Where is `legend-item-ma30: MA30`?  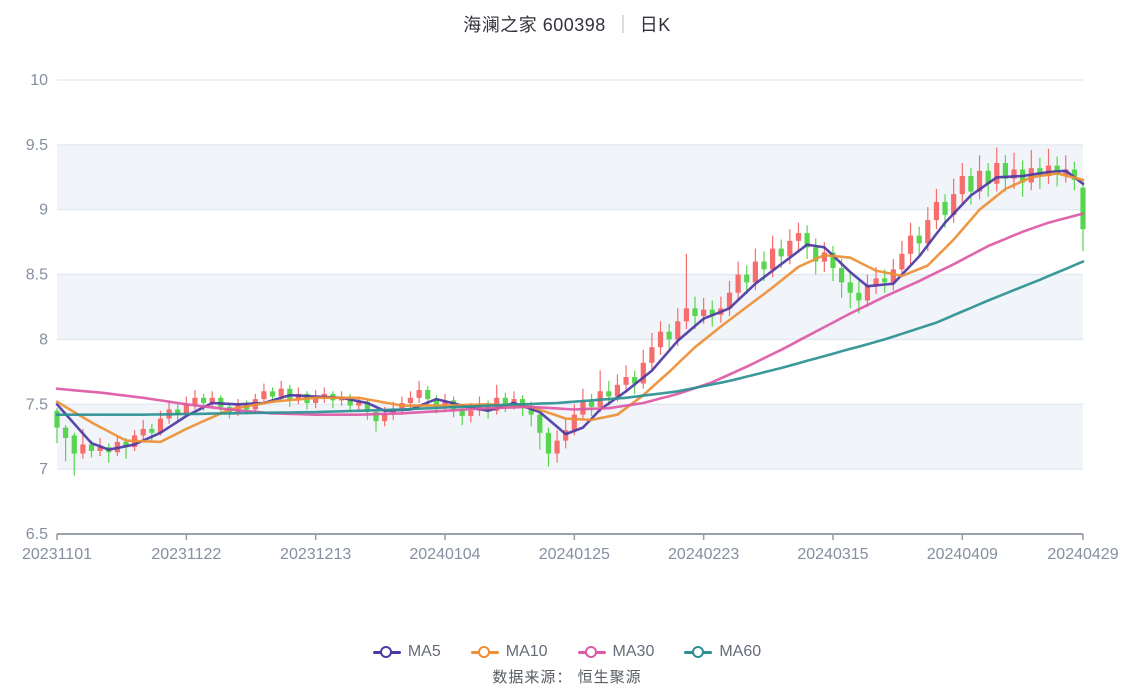
legend-item-ma30: MA30 is located at coordinates (615, 652).